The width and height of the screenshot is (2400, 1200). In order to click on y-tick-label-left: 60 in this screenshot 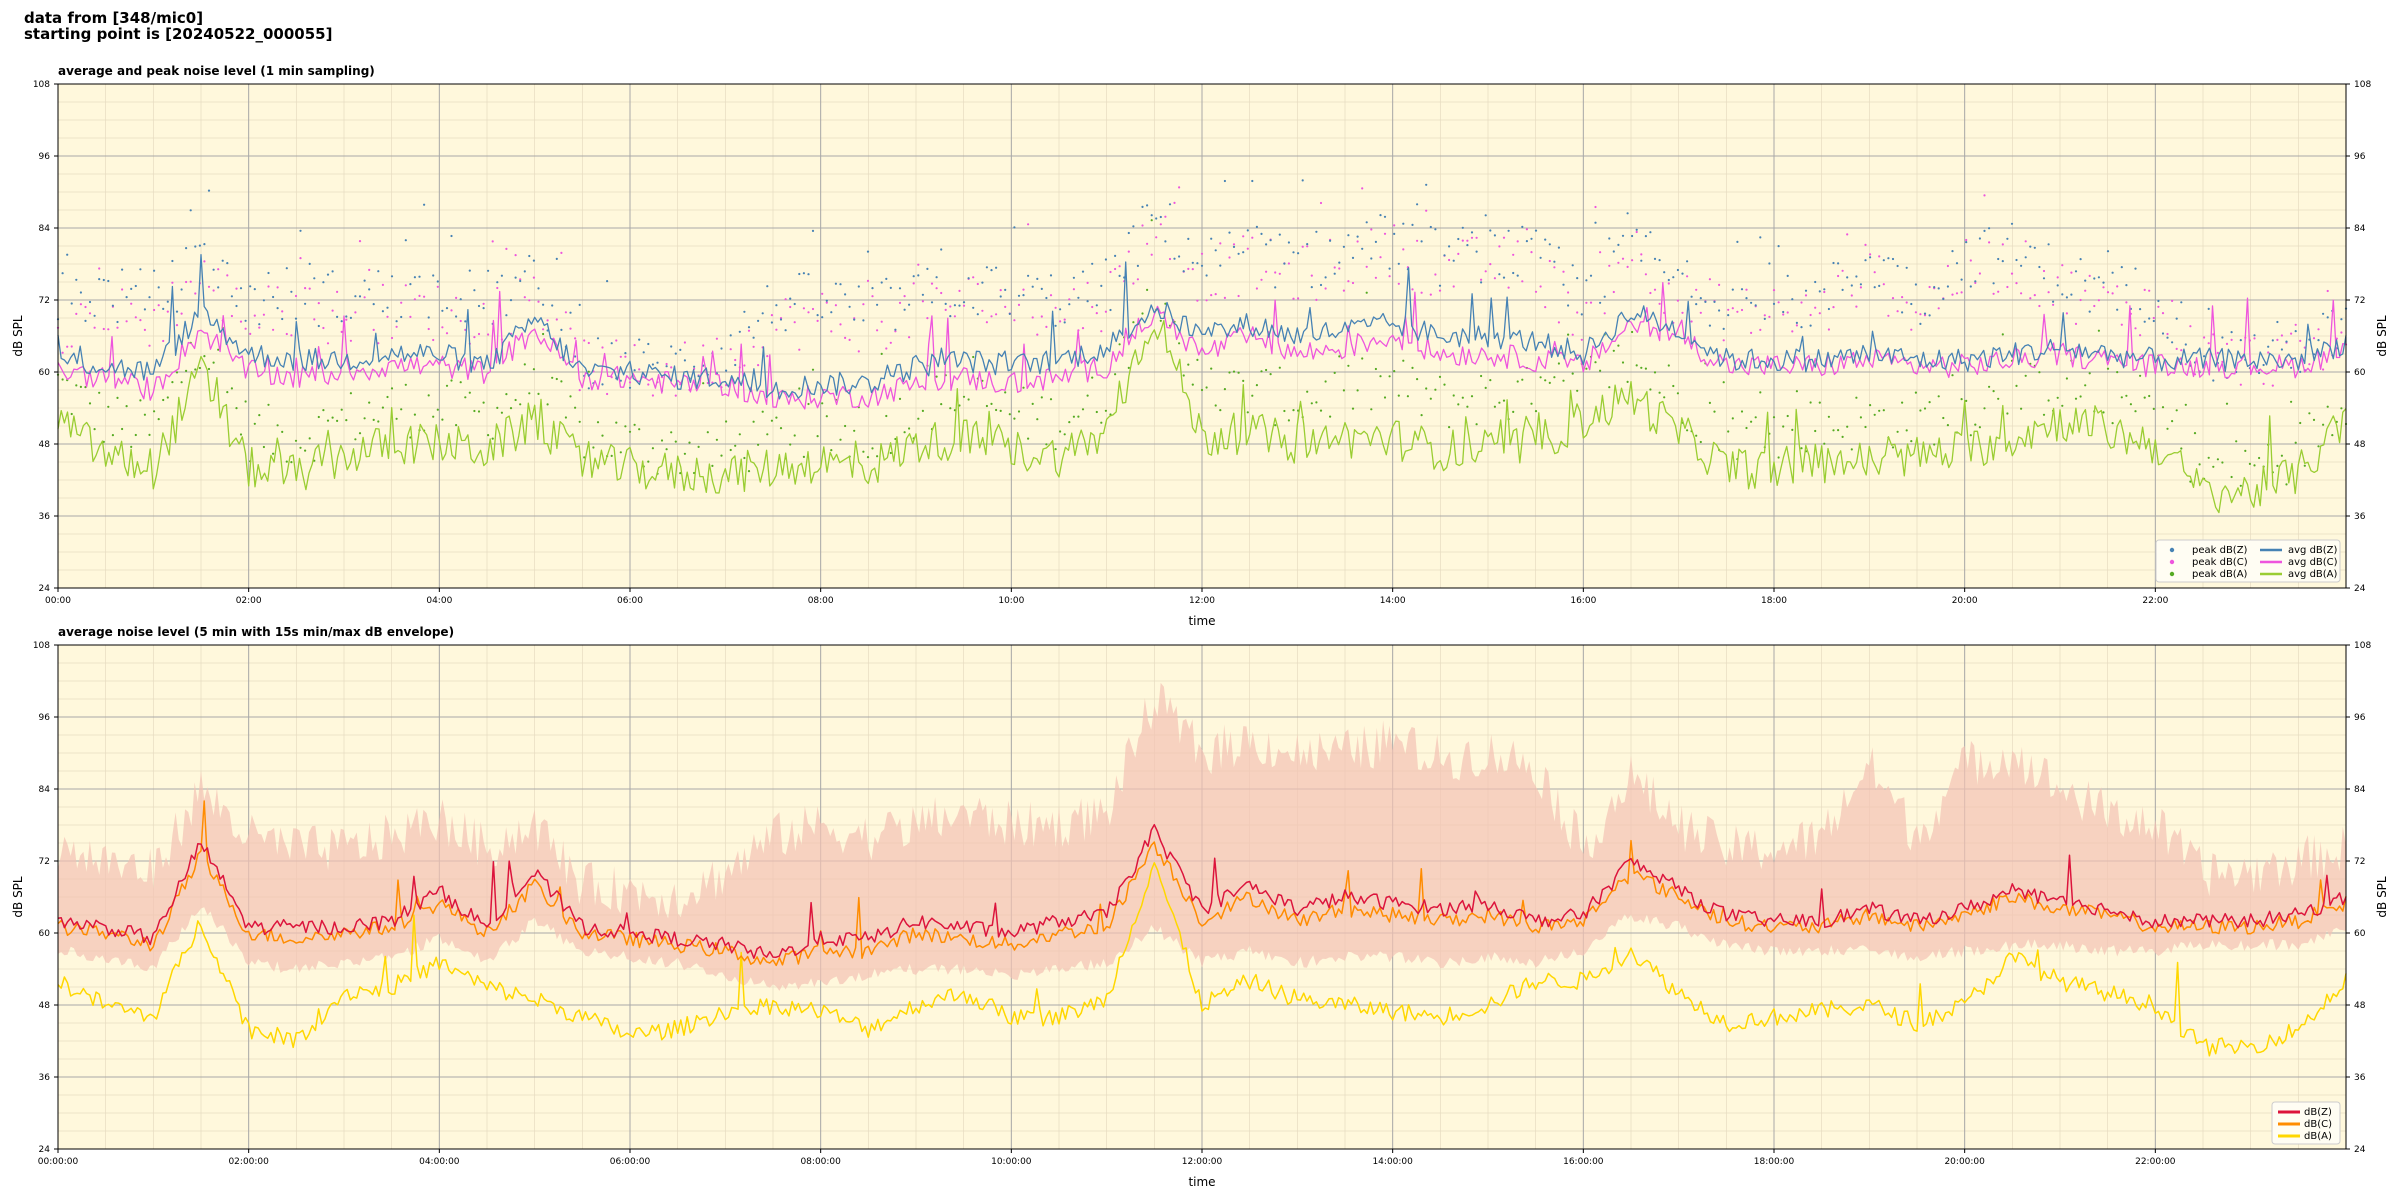, I will do `click(45, 373)`.